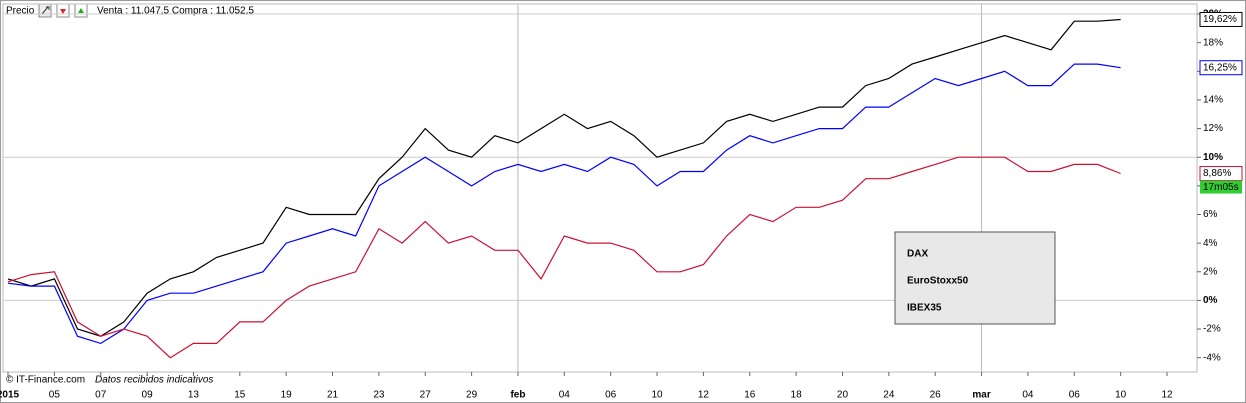  I want to click on x-tick-label: 07, so click(101, 395).